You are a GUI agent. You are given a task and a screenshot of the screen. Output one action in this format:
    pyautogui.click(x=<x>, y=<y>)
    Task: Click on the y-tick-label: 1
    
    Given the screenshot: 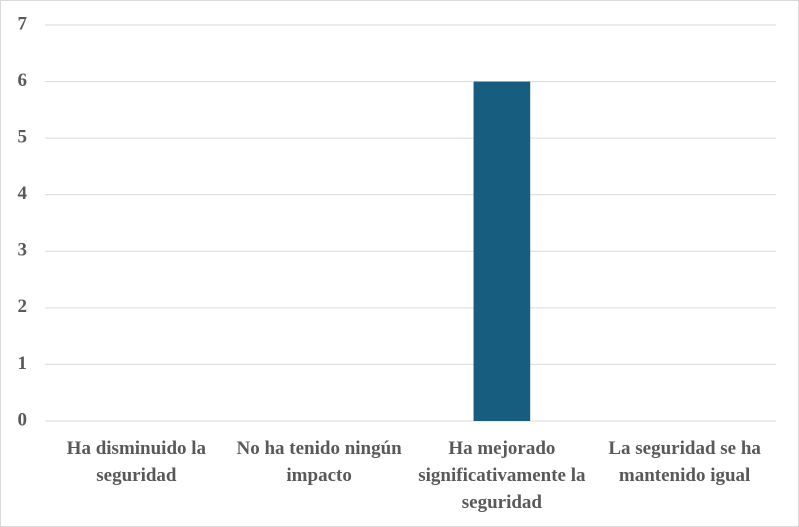 What is the action you would take?
    pyautogui.click(x=23, y=363)
    